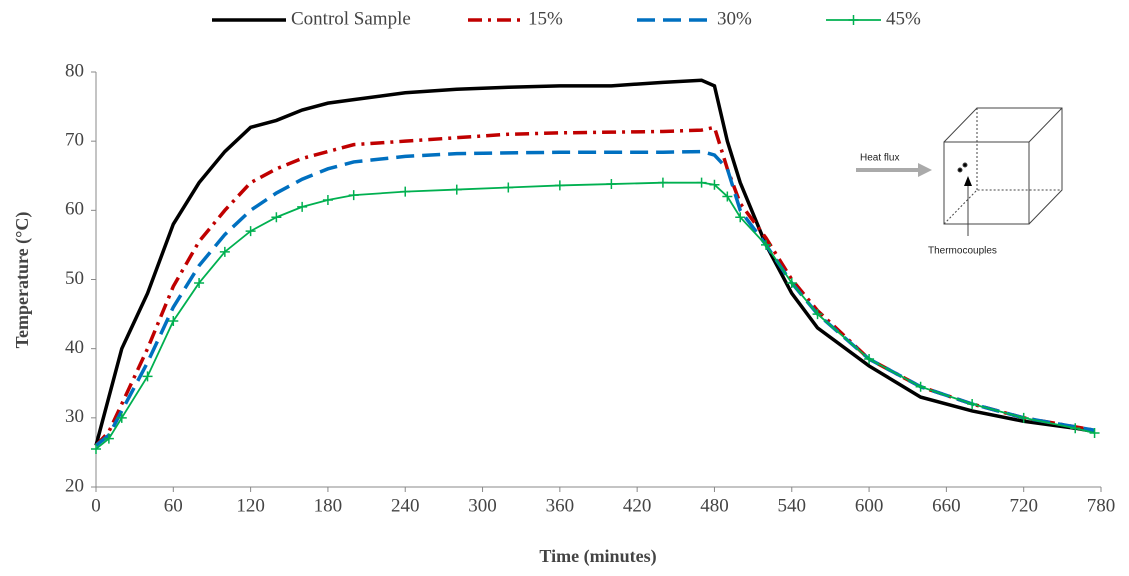 Image resolution: width=1129 pixels, height=576 pixels. What do you see at coordinates (879, 158) in the screenshot?
I see `annotation: Heat flux` at bounding box center [879, 158].